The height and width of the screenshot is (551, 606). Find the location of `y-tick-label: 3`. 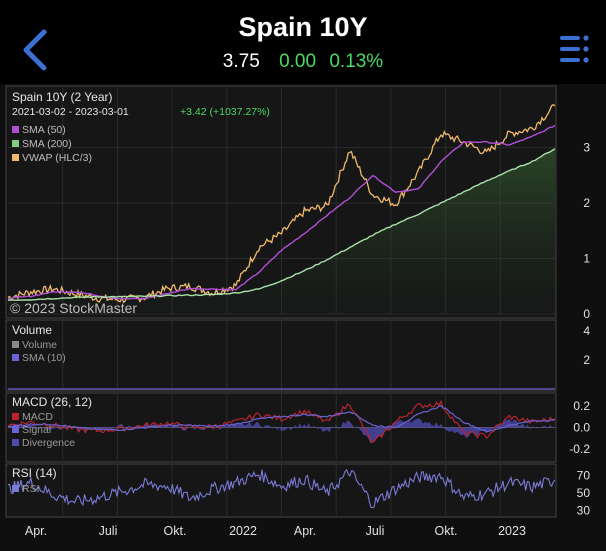

y-tick-label: 3 is located at coordinates (586, 148).